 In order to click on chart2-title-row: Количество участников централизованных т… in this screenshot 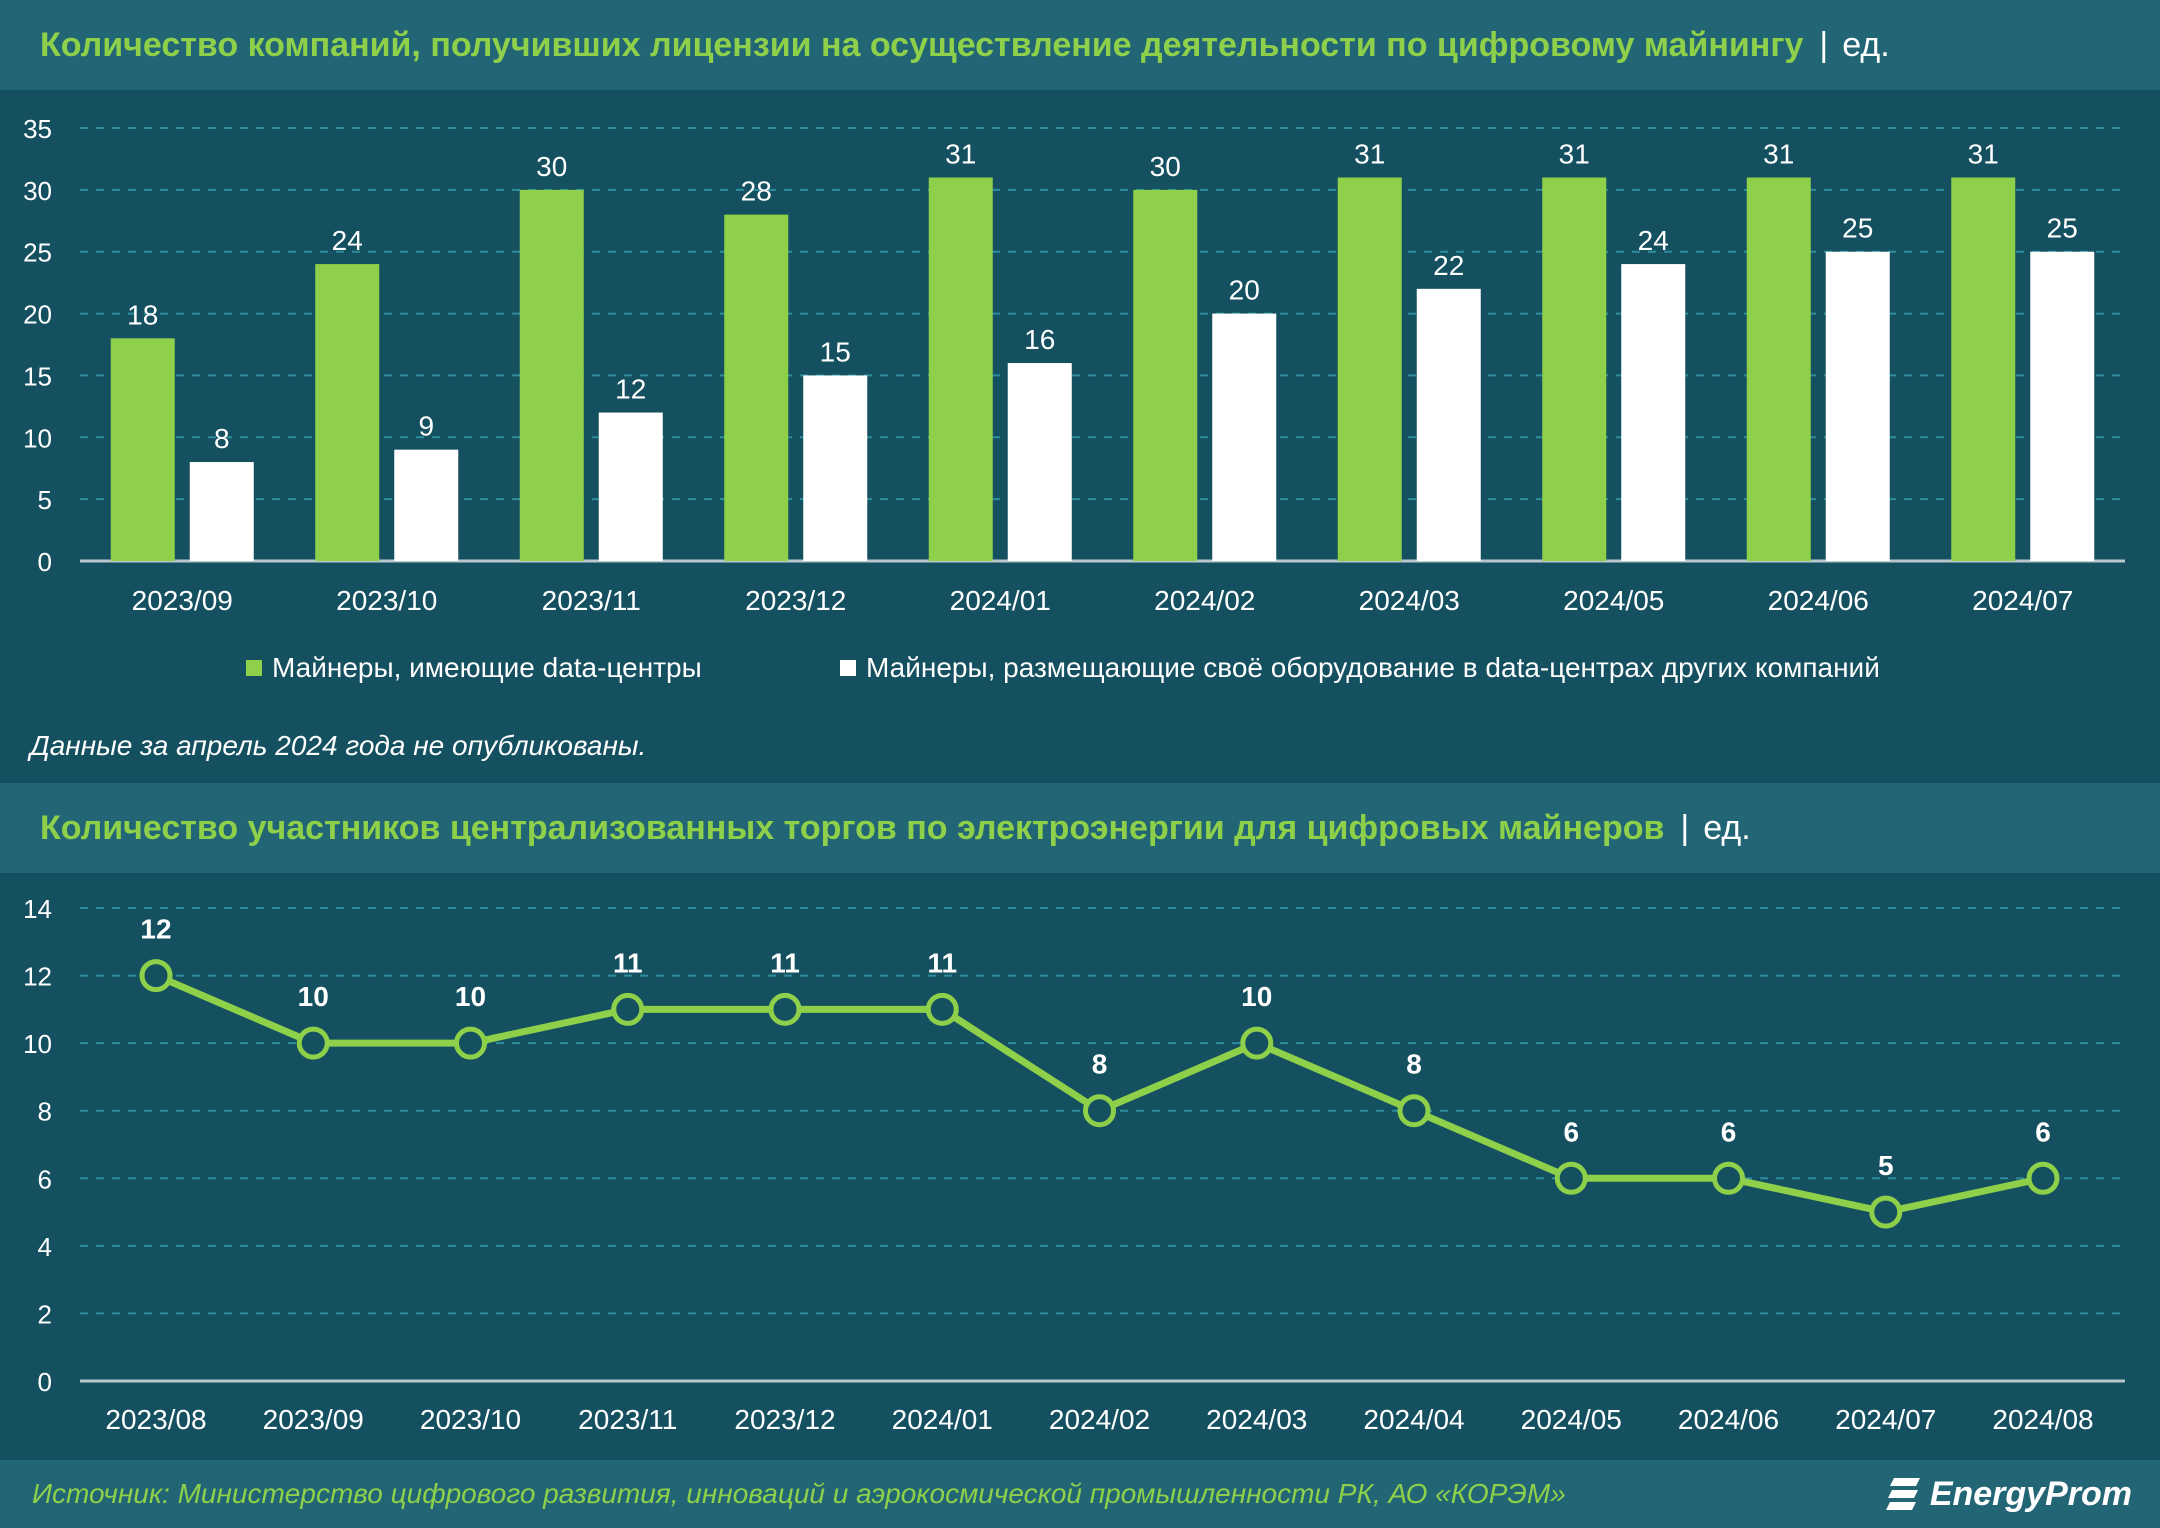, I will do `click(895, 828)`.